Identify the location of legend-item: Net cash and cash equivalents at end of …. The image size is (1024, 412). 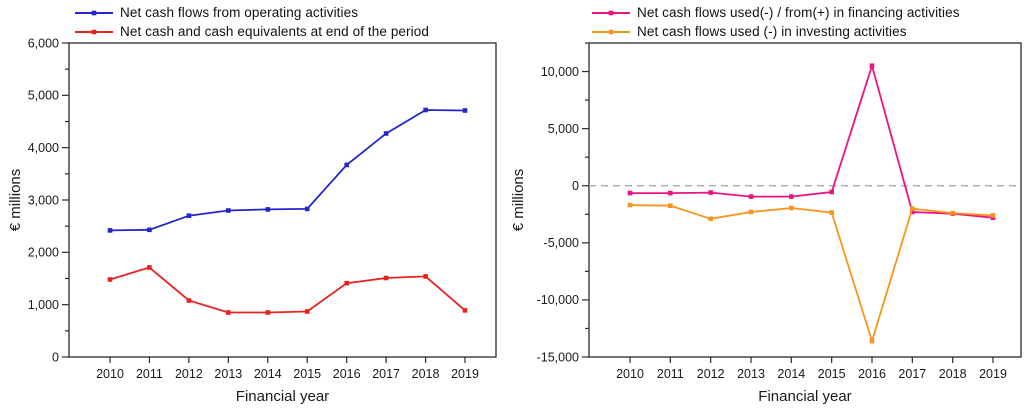
(252, 31).